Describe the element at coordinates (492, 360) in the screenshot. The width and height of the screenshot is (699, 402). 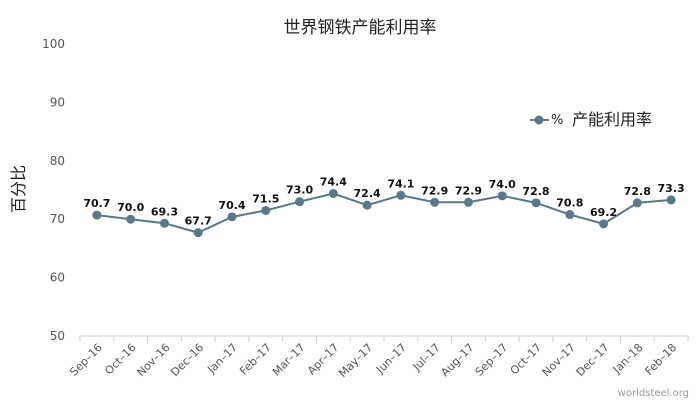
I see `x-tick-label: Sep–17` at that location.